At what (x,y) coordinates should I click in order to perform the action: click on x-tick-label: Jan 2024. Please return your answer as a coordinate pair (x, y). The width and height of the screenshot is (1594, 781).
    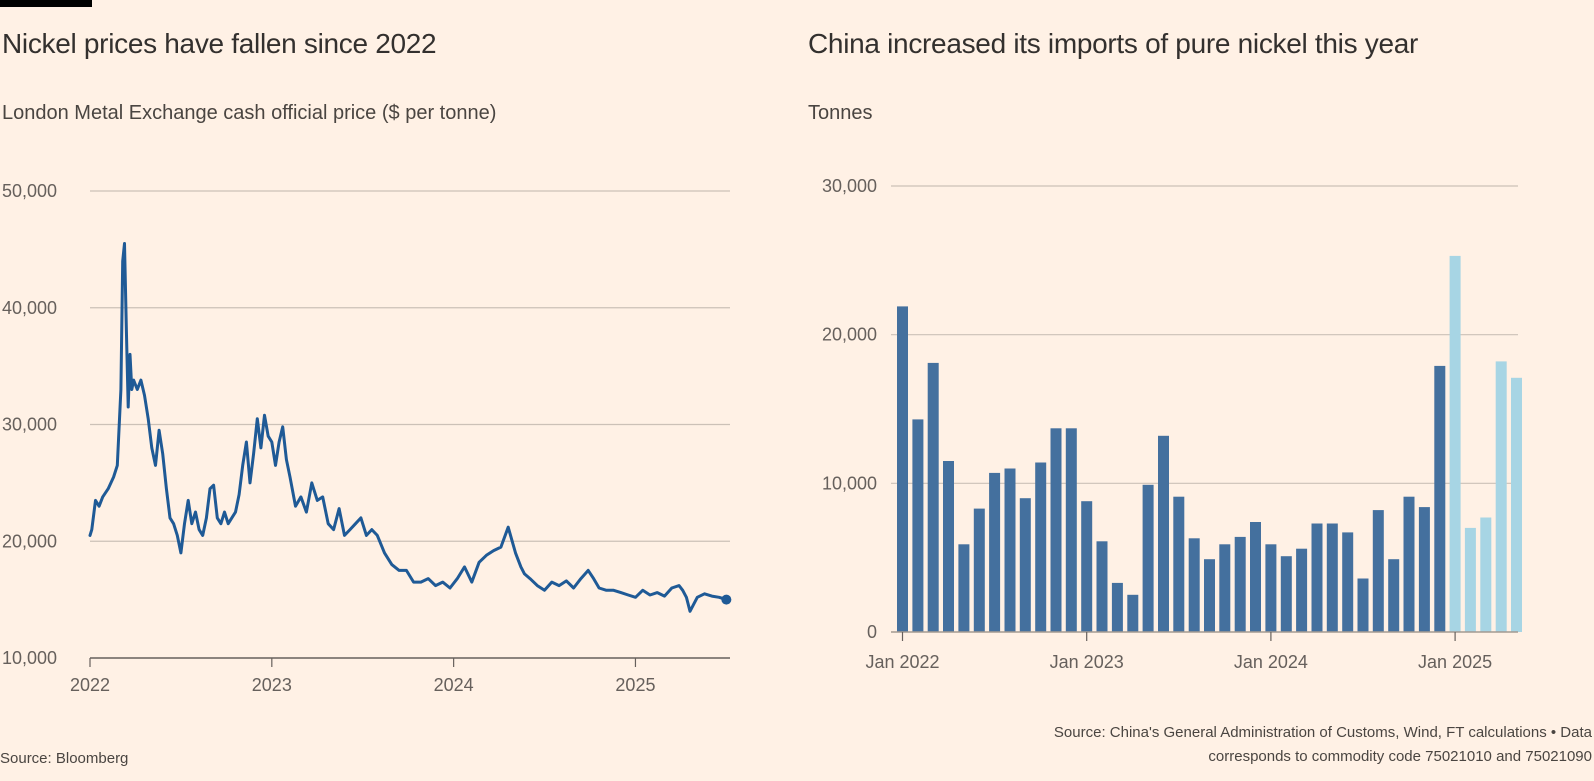
    Looking at the image, I should click on (1271, 662).